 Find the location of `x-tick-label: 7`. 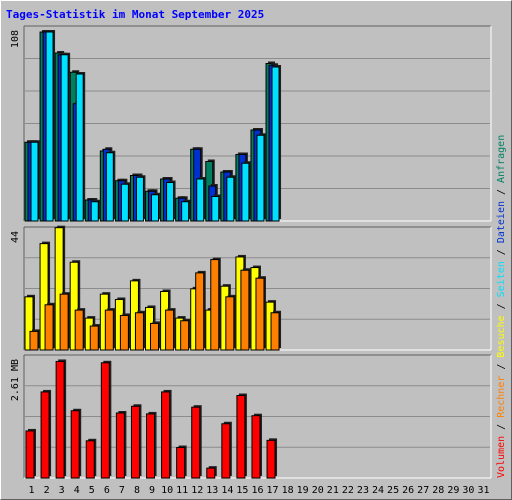

x-tick-label: 7 is located at coordinates (122, 490).